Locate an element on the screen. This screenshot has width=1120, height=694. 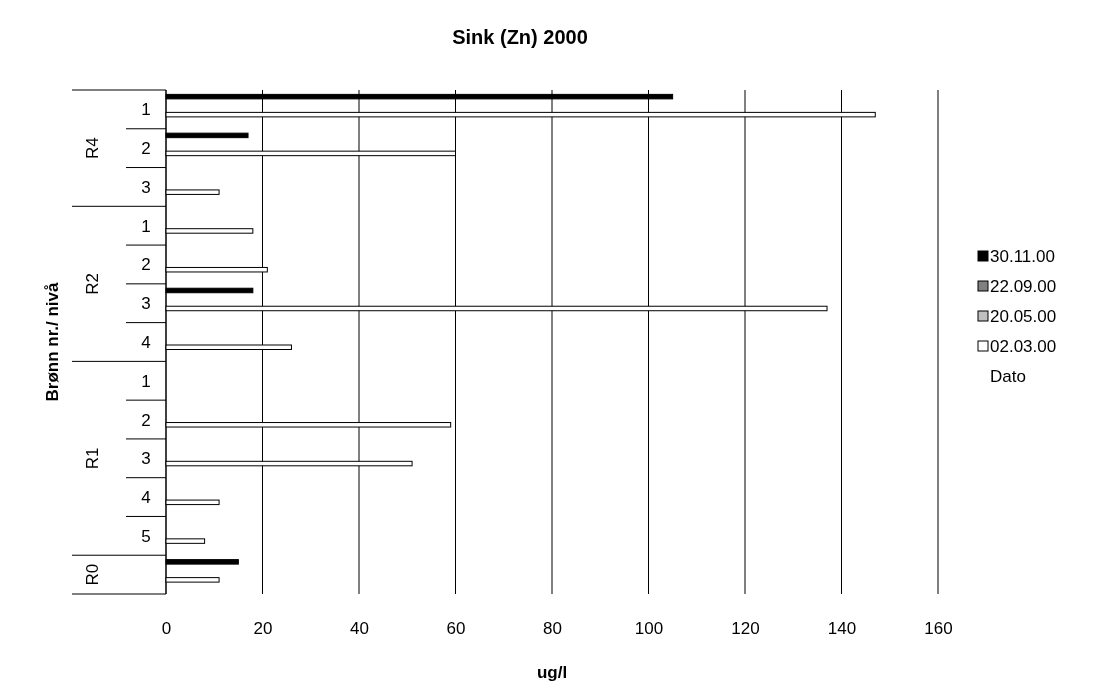
text: R4 is located at coordinates (92, 148).